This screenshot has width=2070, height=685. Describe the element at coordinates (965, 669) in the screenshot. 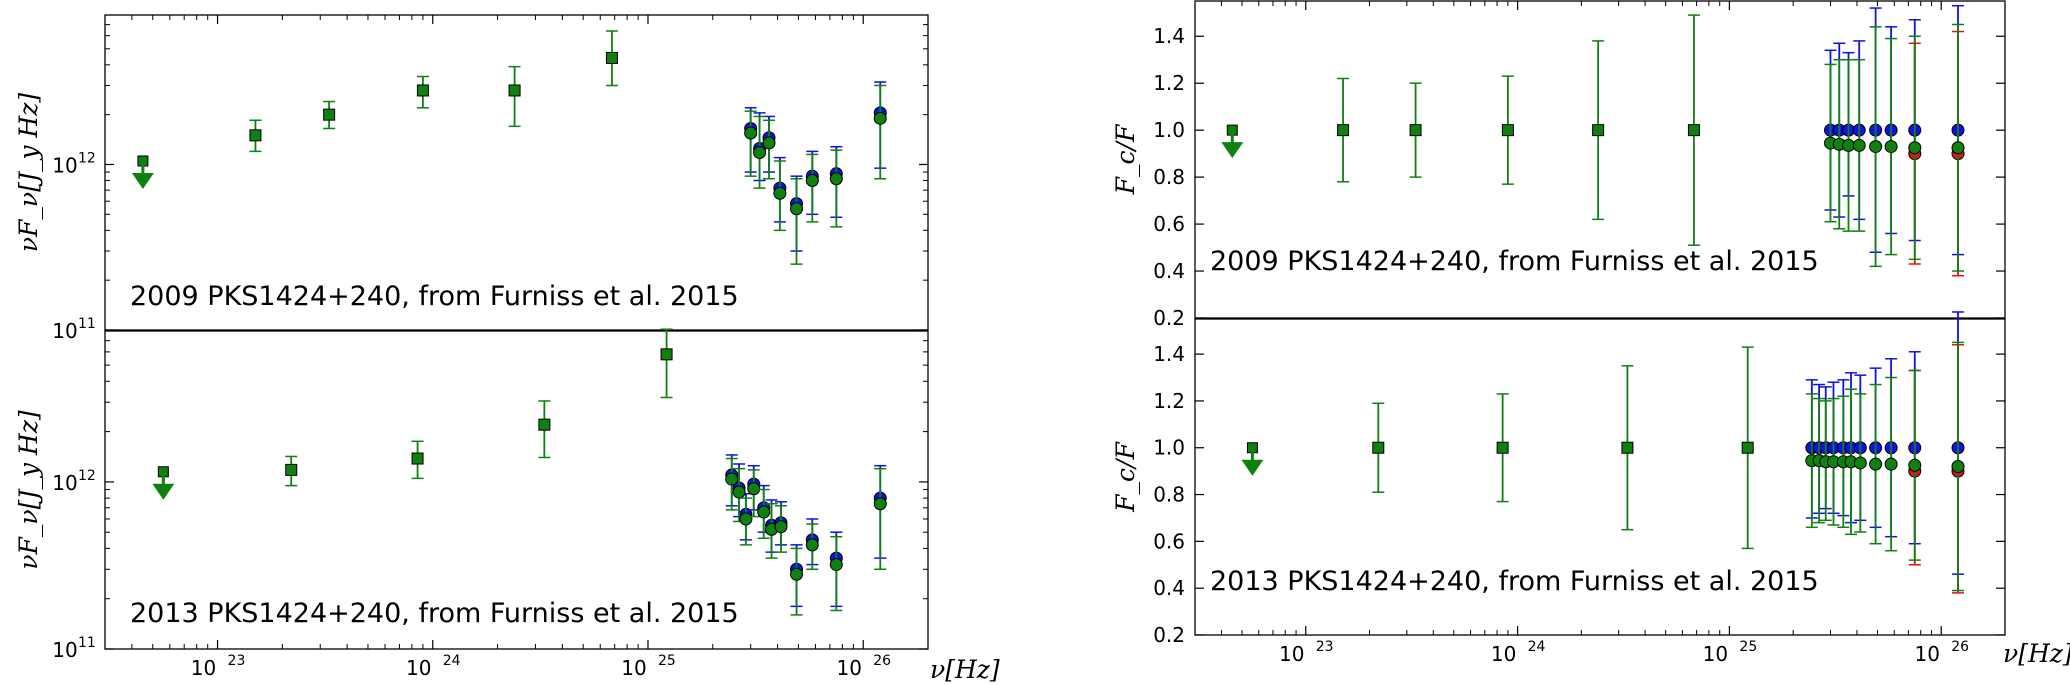

I see `x-axis-label-left: ν[Hz]` at that location.